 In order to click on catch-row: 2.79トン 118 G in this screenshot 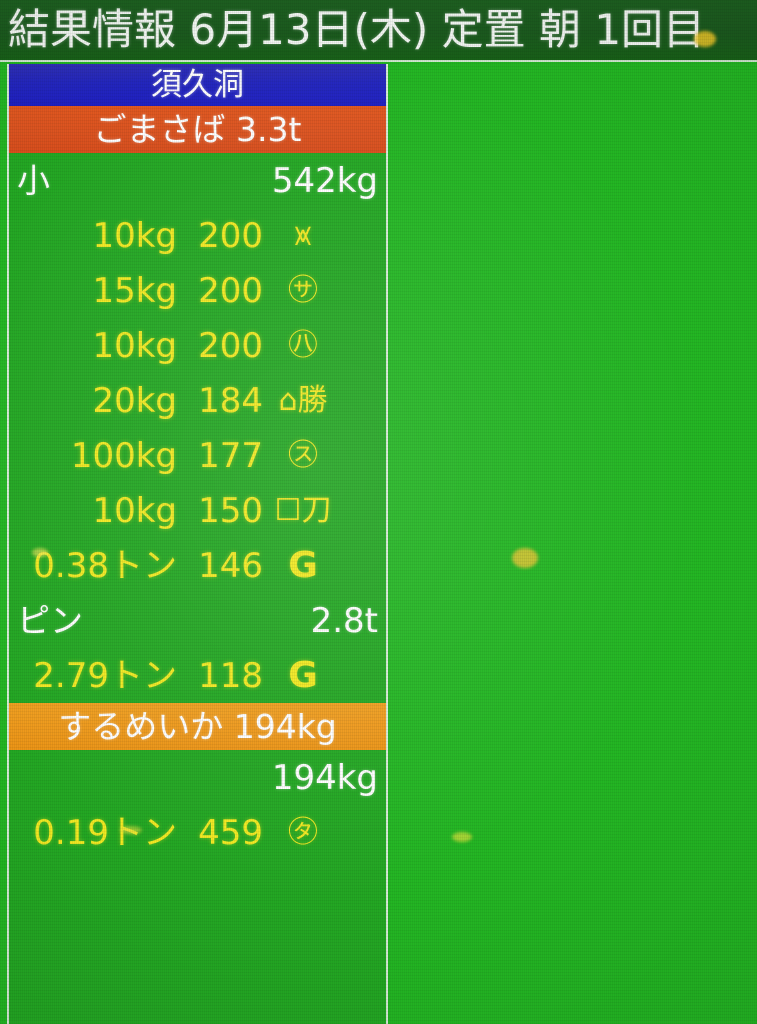, I will do `click(197, 675)`.